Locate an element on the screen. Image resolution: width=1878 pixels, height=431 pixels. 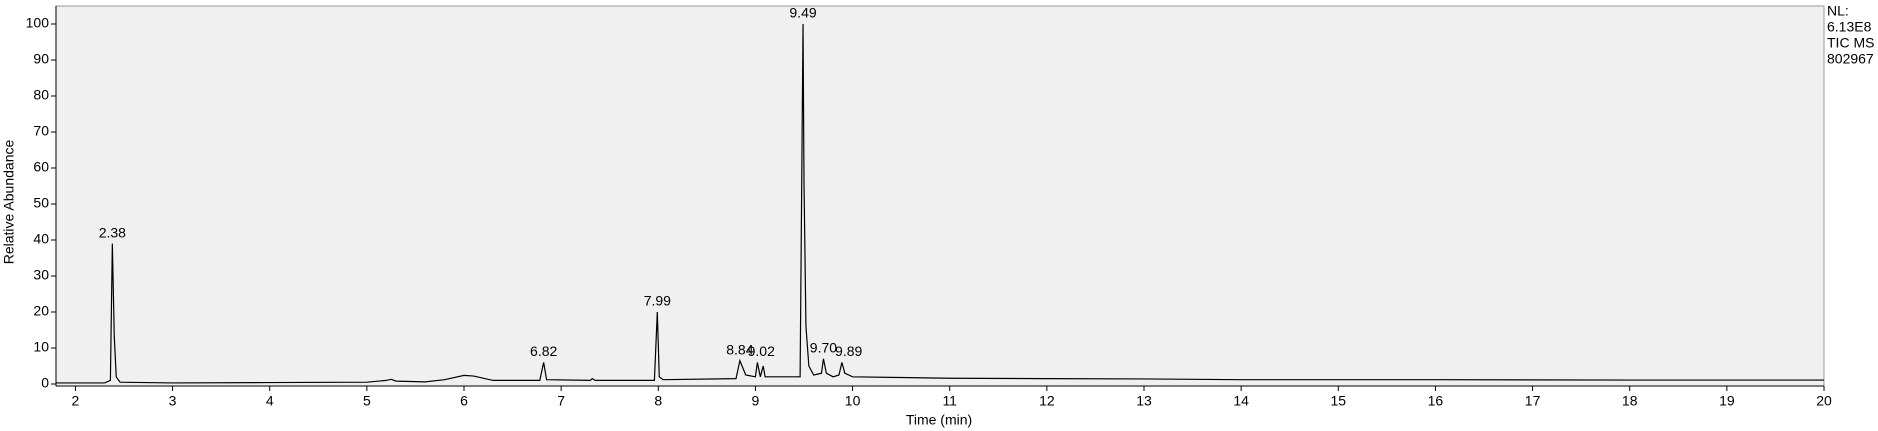
x-tick-label: 4 is located at coordinates (270, 401).